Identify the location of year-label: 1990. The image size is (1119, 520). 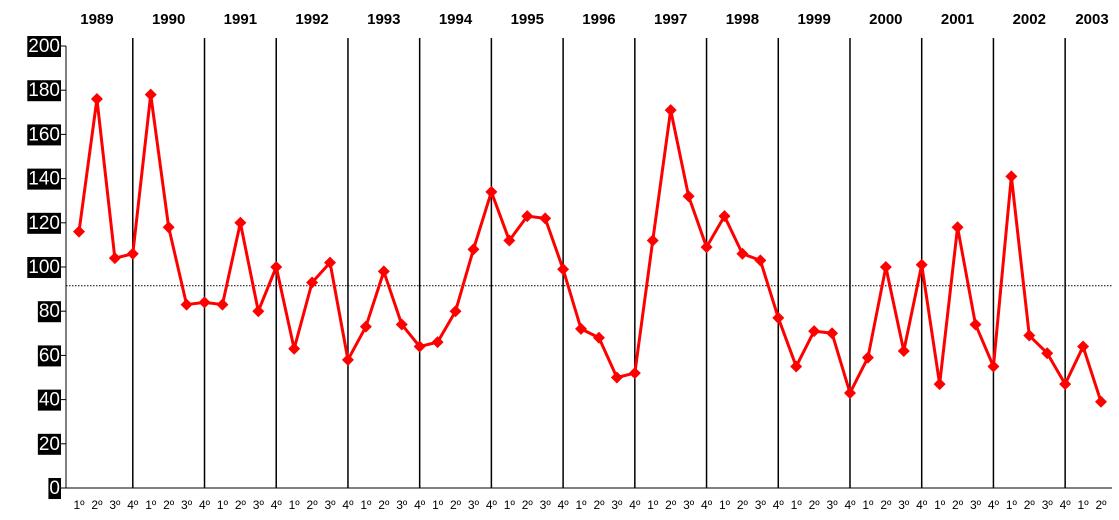
(168, 19).